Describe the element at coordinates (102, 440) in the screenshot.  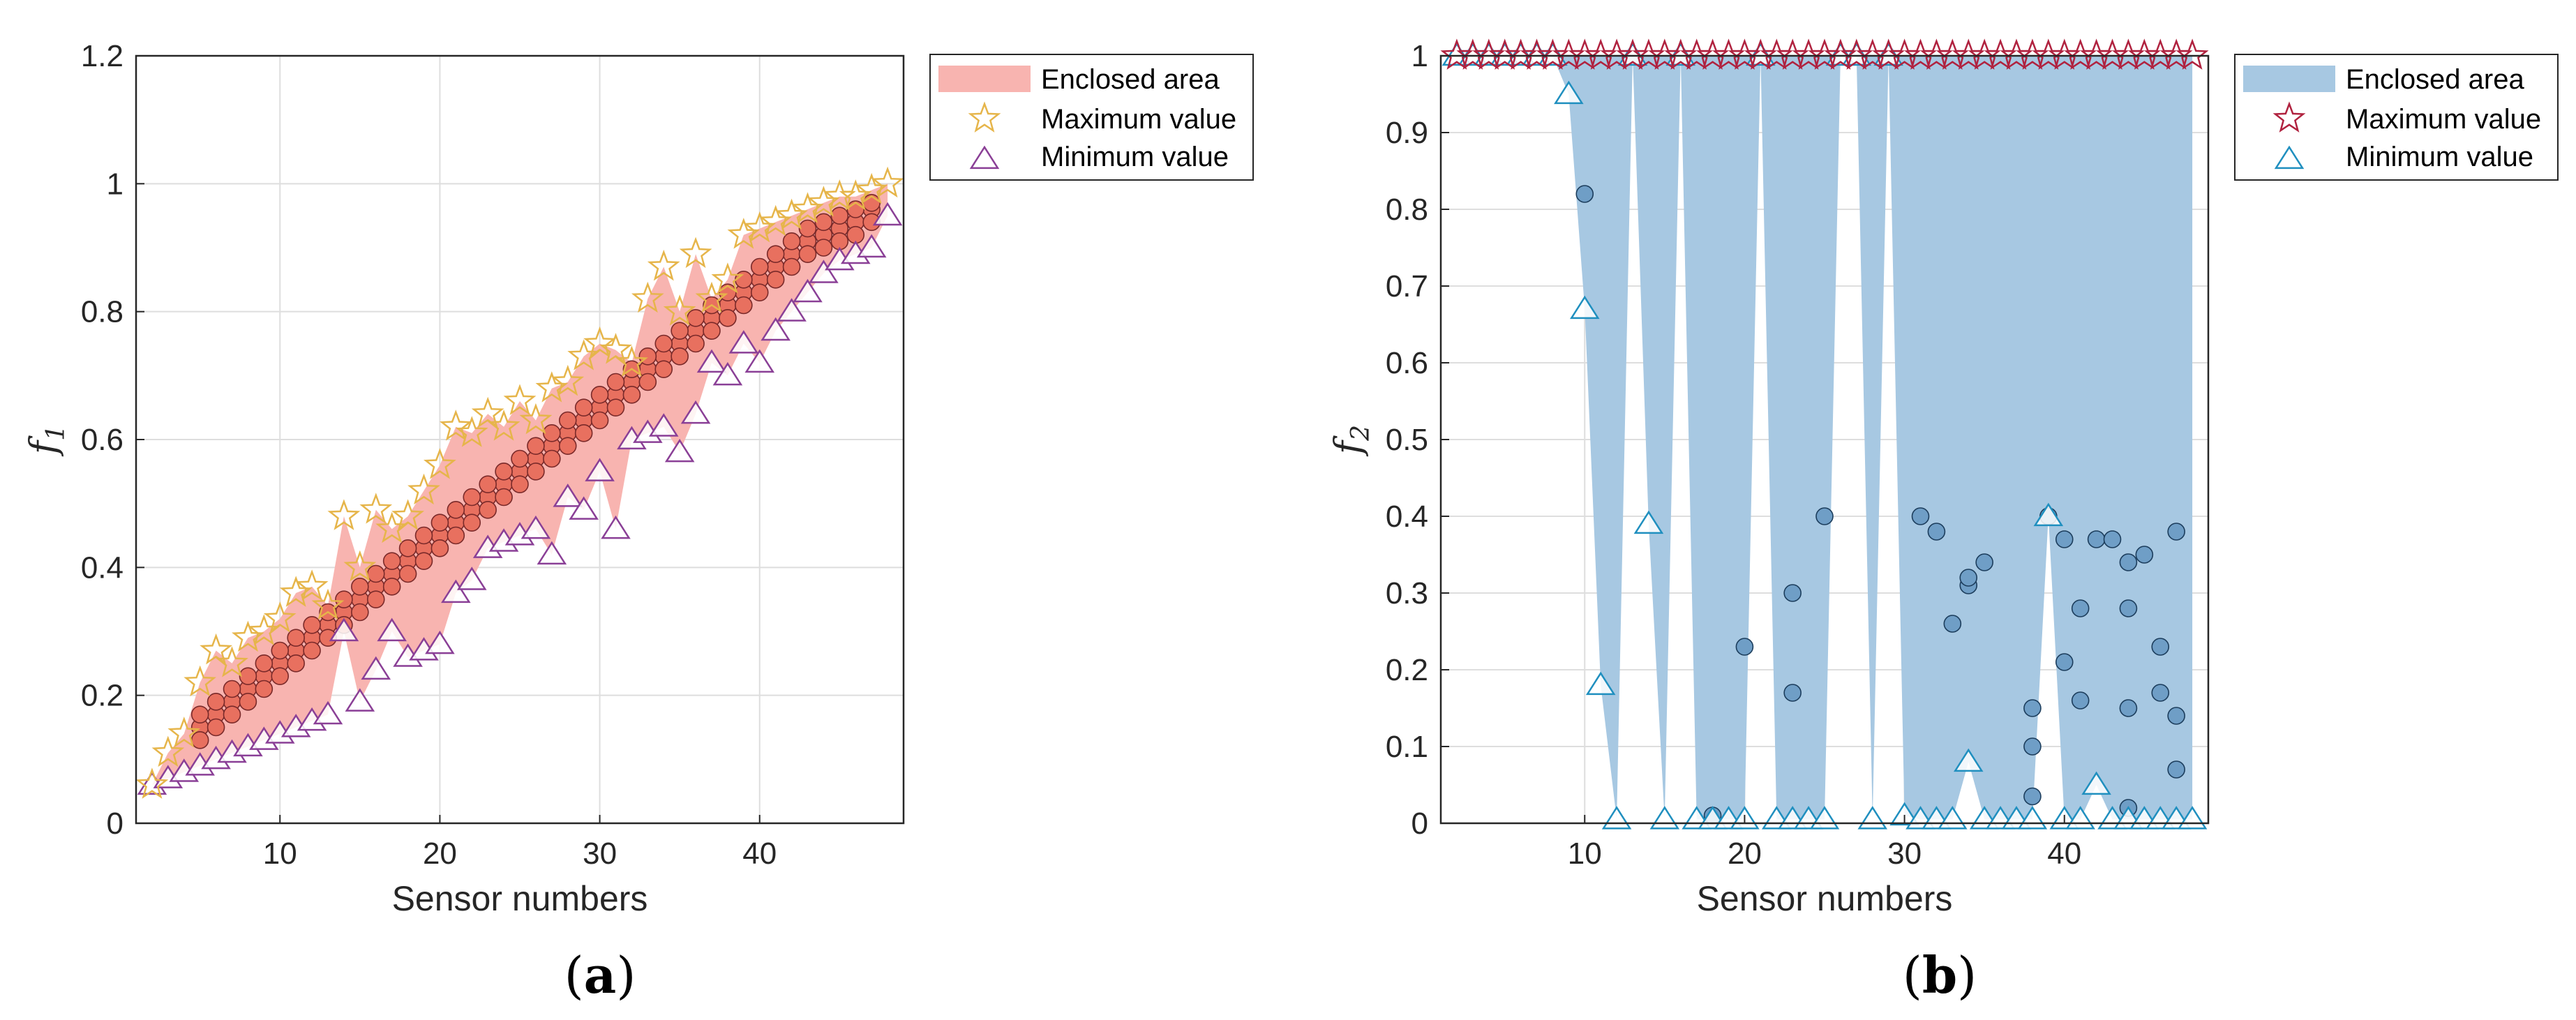
I see `y-tick-label: 0.6` at that location.